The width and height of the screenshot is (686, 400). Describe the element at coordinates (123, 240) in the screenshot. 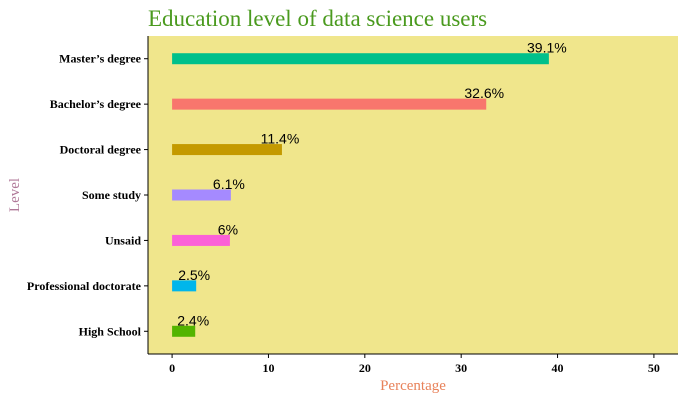

I see `y-tick-label: Unsaid` at that location.